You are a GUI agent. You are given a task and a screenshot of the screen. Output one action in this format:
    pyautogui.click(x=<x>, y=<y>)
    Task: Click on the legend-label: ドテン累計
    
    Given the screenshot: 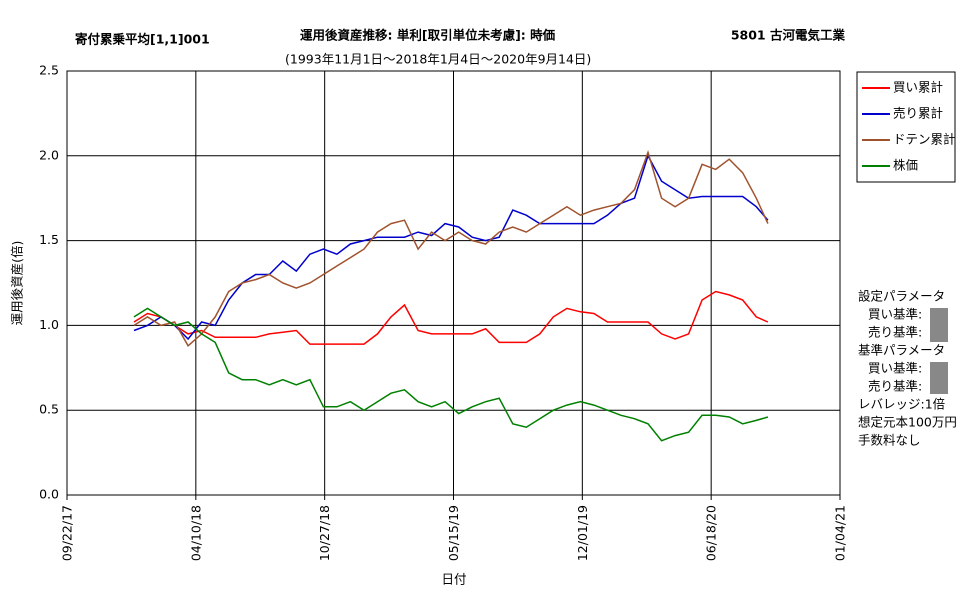 What is the action you would take?
    pyautogui.click(x=924, y=139)
    